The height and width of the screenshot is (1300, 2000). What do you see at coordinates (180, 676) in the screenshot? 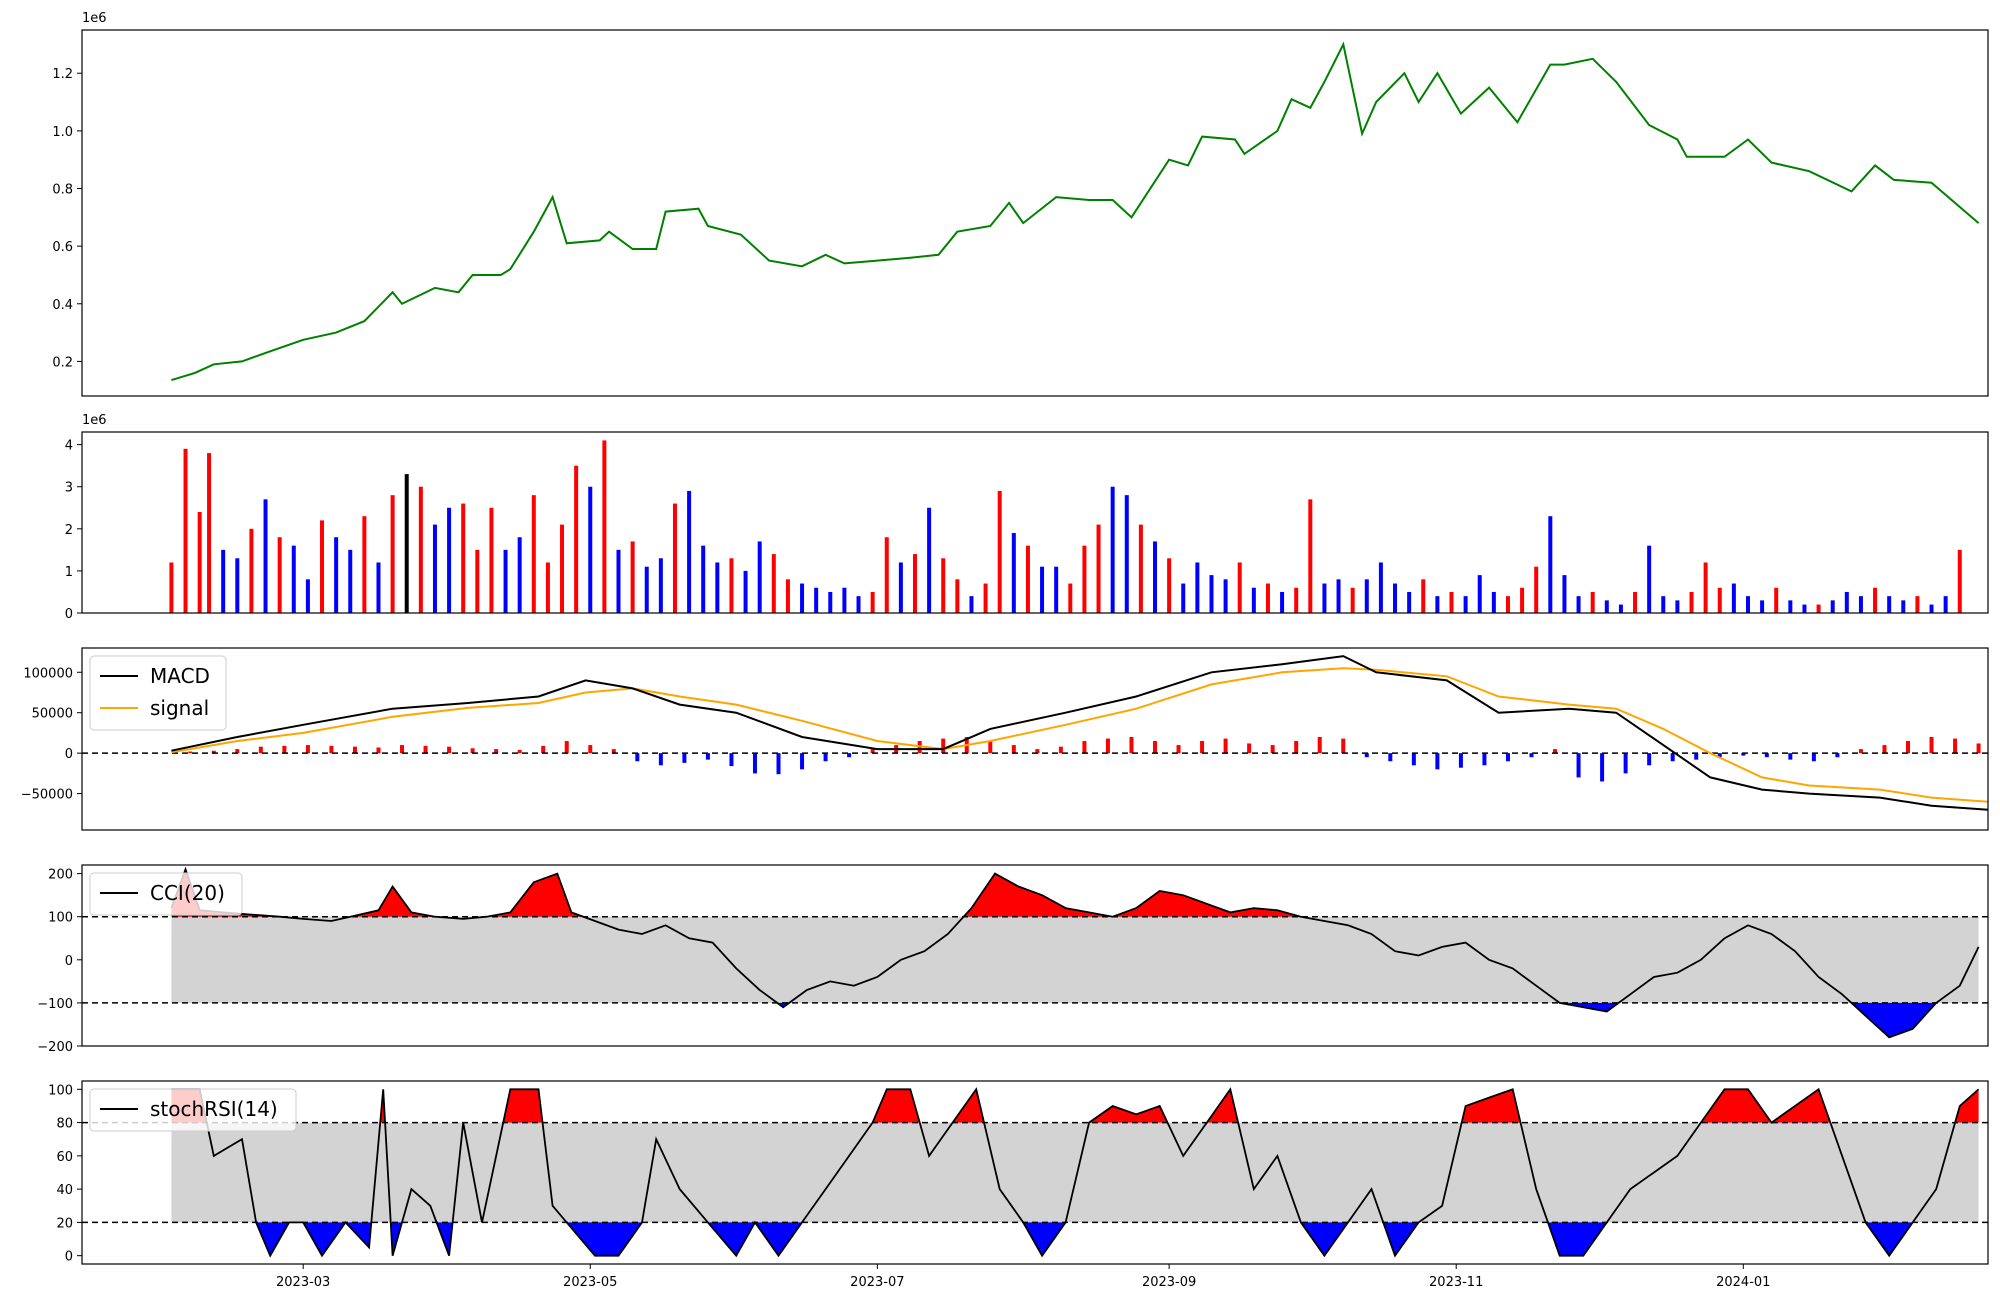
I see `legend-label: MACD` at bounding box center [180, 676].